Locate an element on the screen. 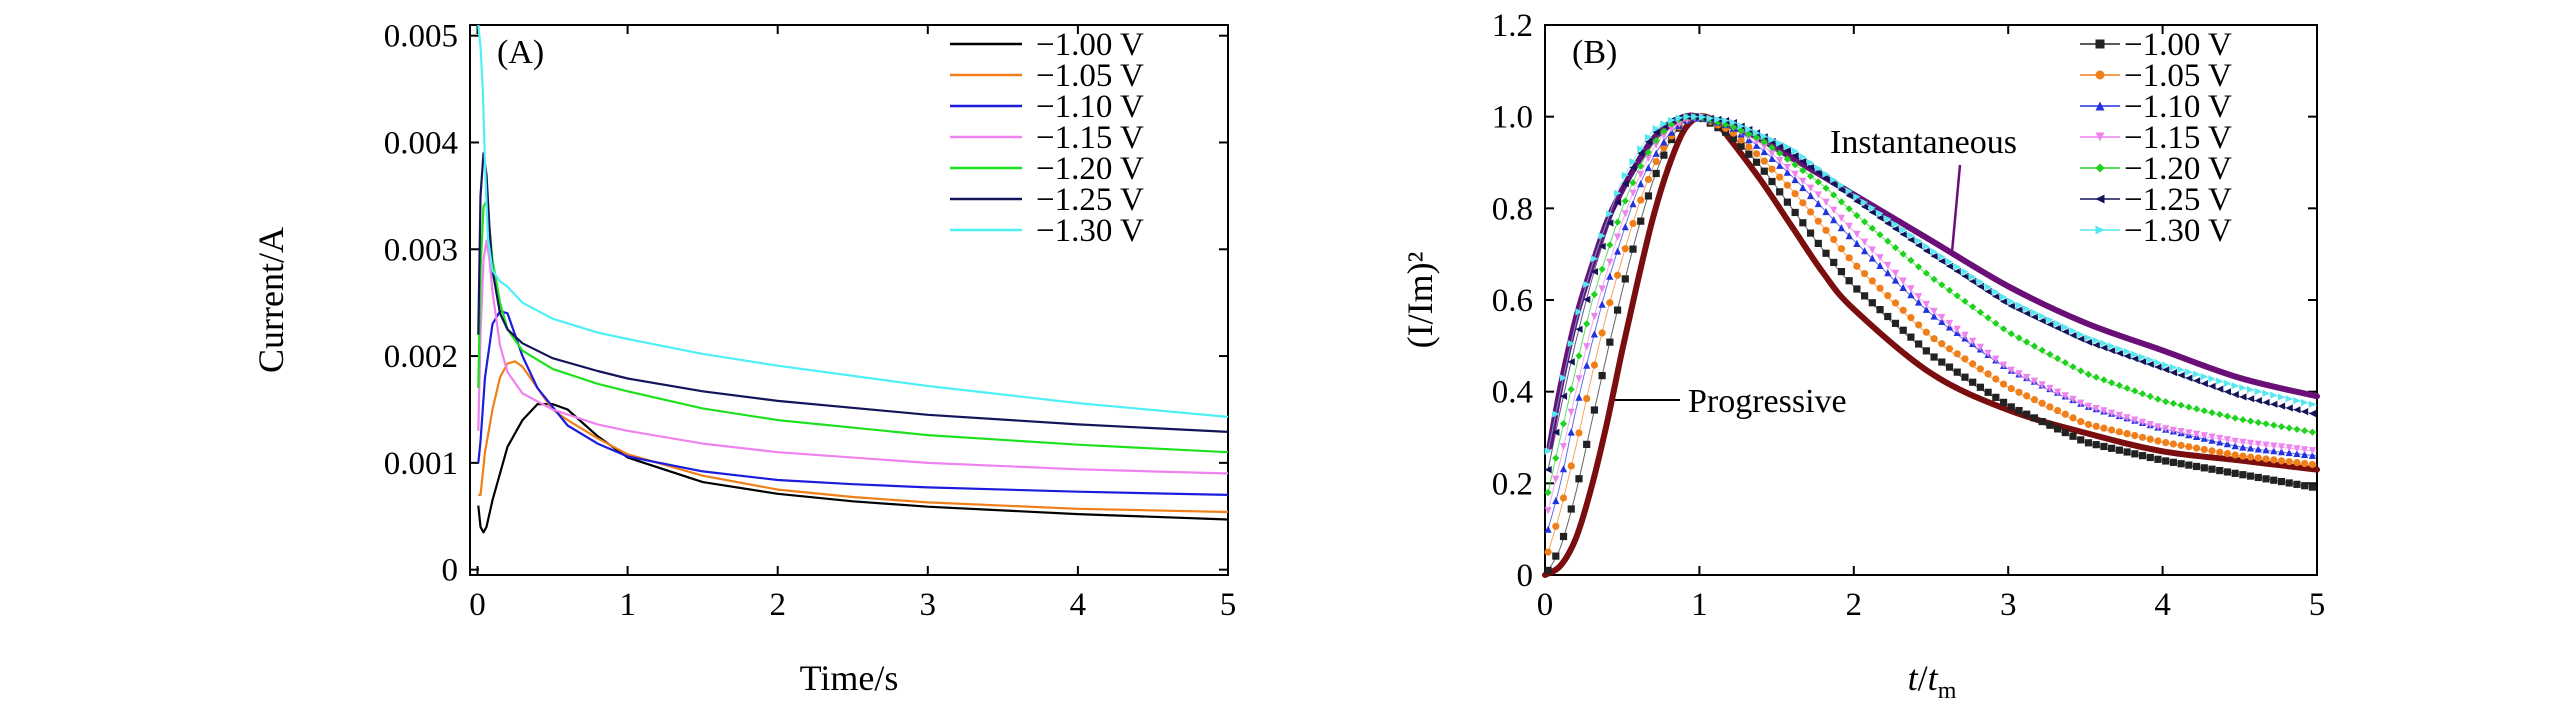  y-tick-label: 1.0 is located at coordinates (1512, 118).